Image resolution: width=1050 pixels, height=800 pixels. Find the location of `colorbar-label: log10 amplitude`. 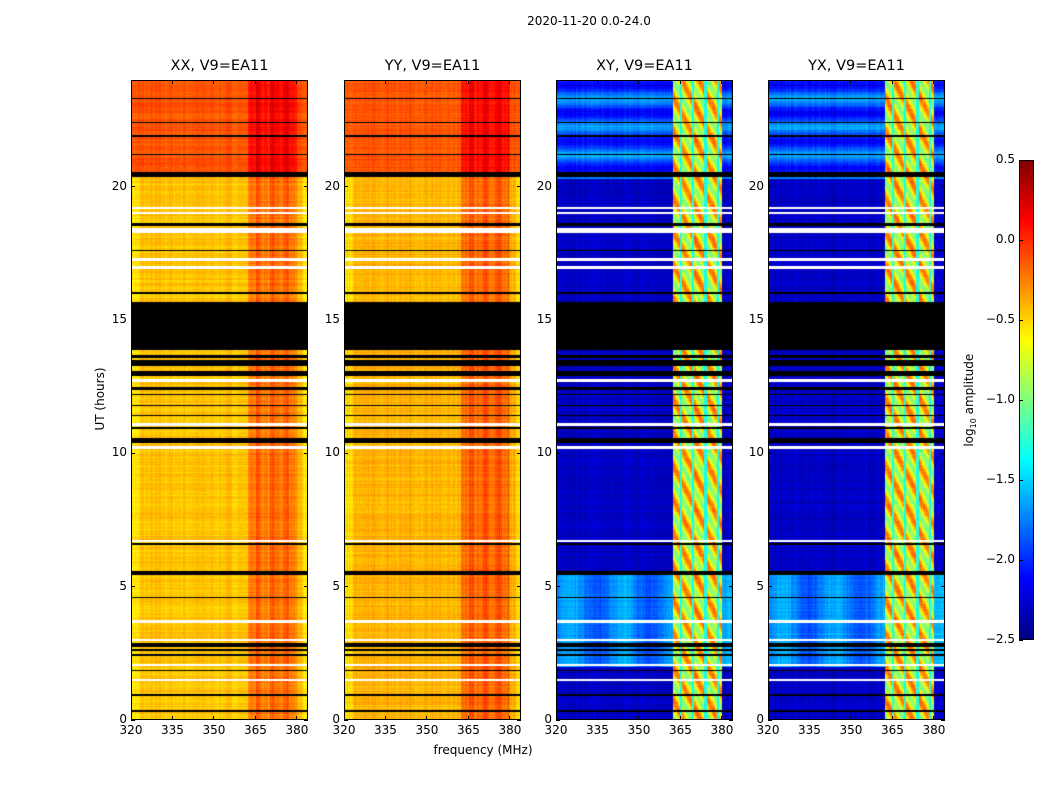

colorbar-label: log10 amplitude is located at coordinates (970, 400).